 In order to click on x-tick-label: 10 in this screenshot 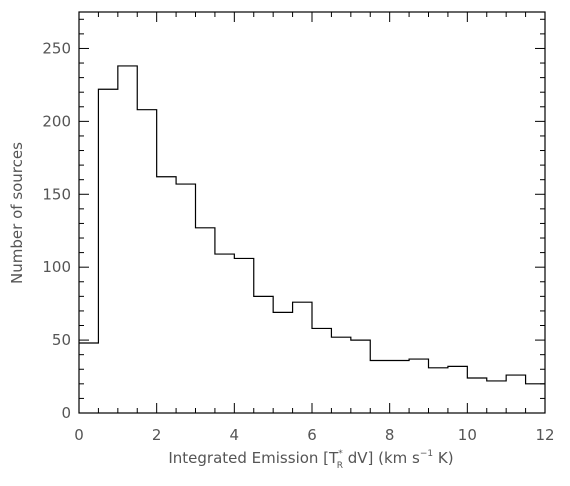, I will do `click(467, 435)`.